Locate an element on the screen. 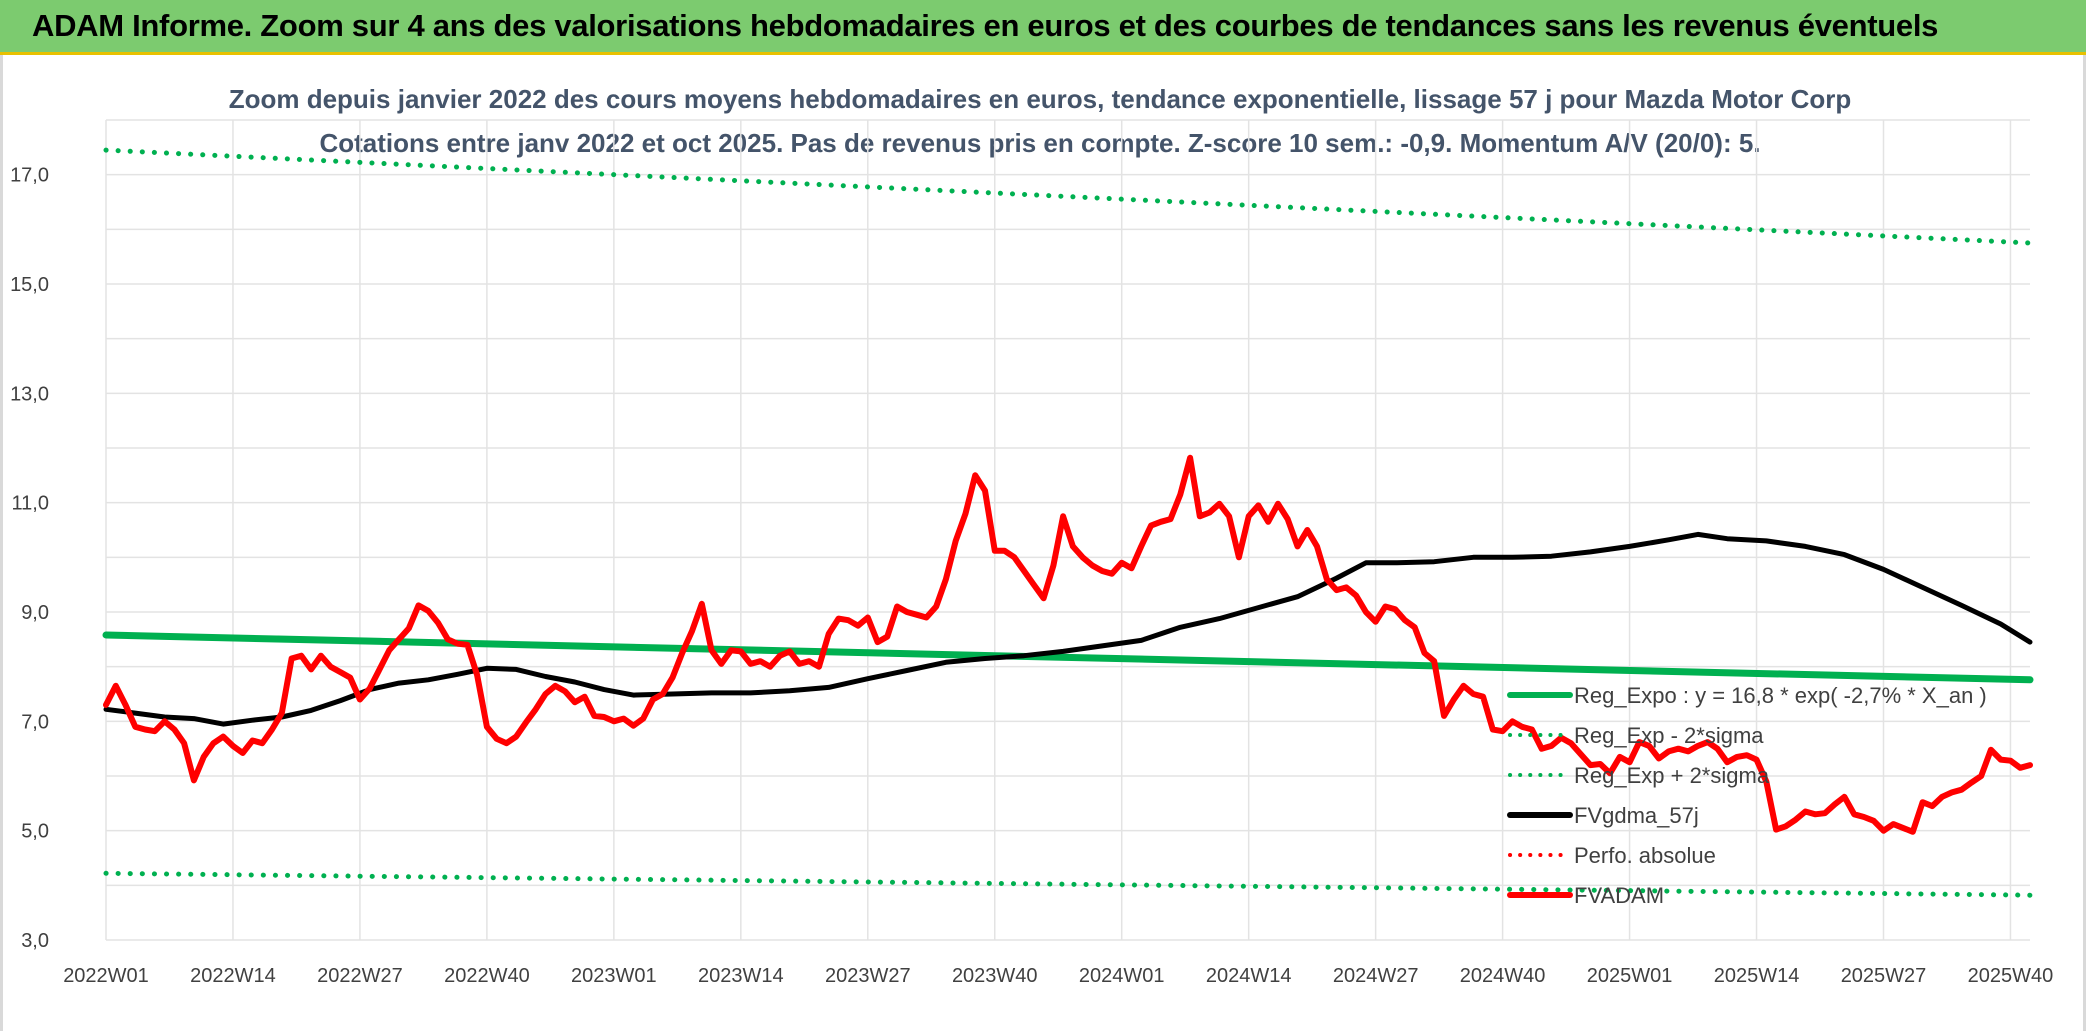 This screenshot has height=1031, width=2086. x-tick-label: 2024W14 is located at coordinates (1249, 976).